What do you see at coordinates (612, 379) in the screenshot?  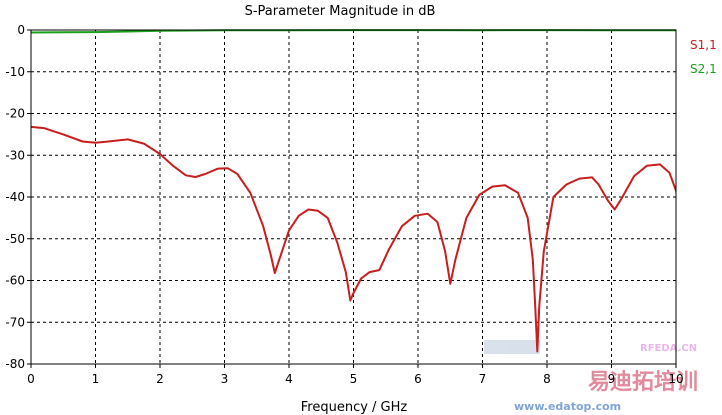 I see `x-tick-label: 9` at bounding box center [612, 379].